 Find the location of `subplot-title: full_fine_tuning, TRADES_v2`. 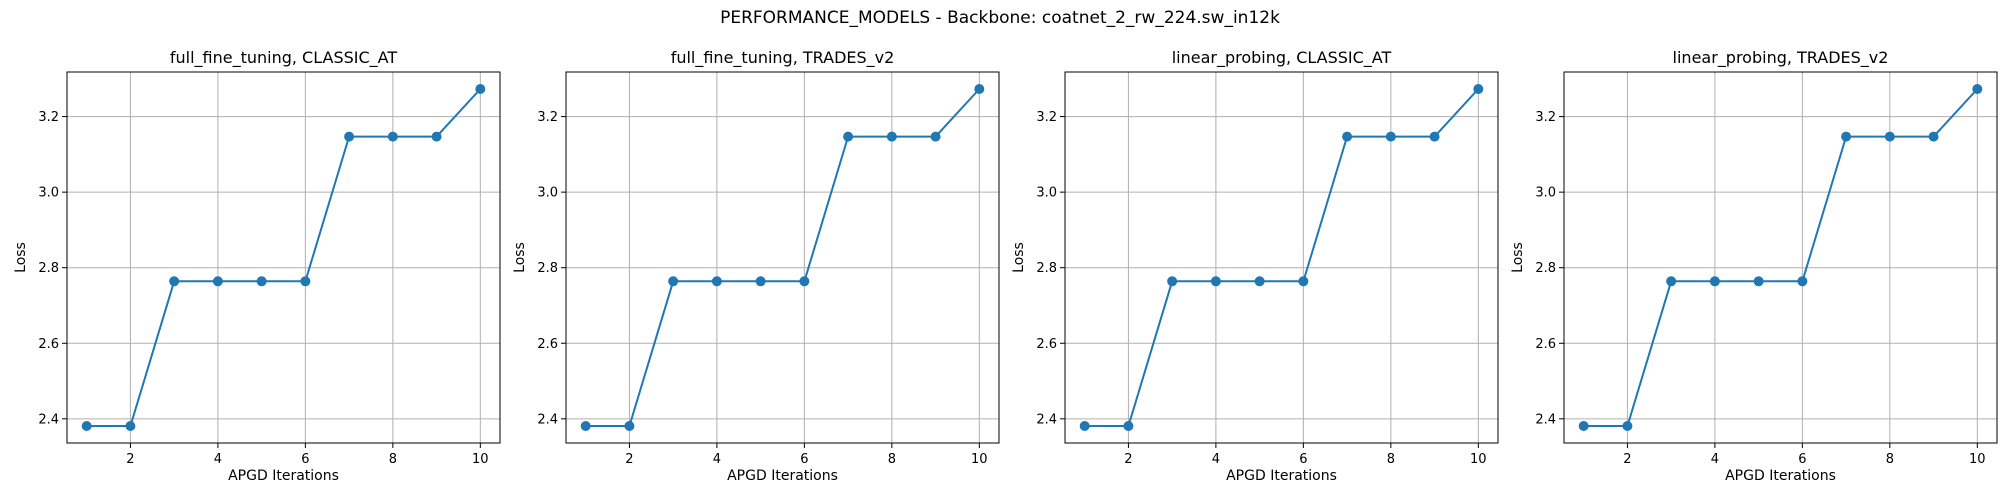

subplot-title: full_fine_tuning, TRADES_v2 is located at coordinates (783, 58).